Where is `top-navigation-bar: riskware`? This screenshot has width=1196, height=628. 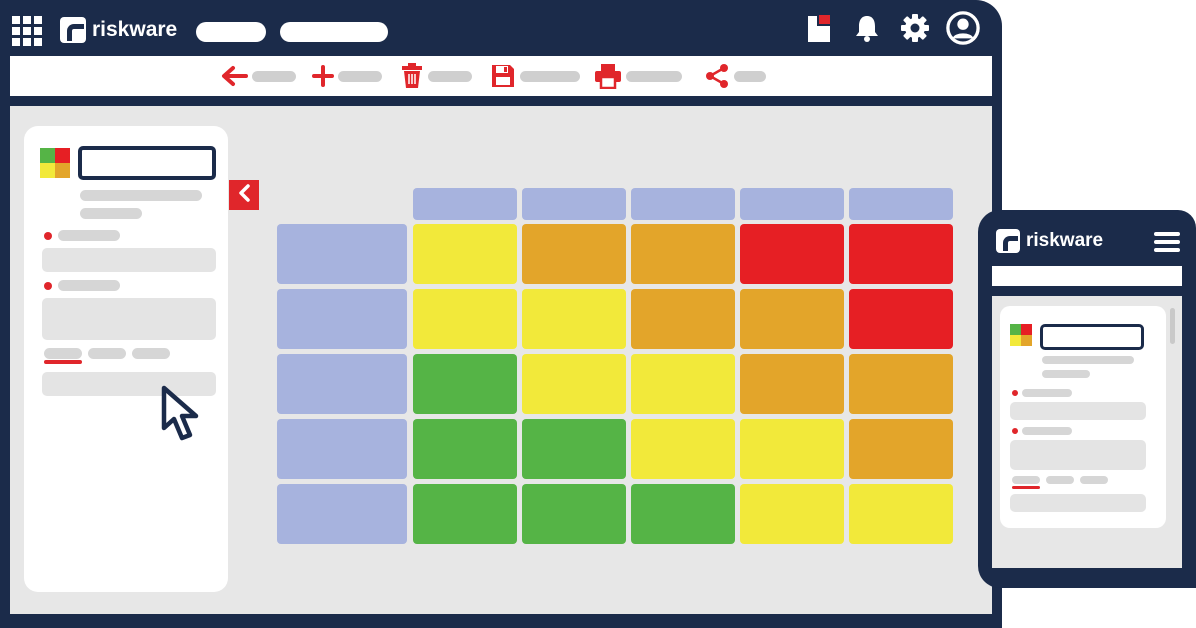
top-navigation-bar: riskware is located at coordinates (501, 28).